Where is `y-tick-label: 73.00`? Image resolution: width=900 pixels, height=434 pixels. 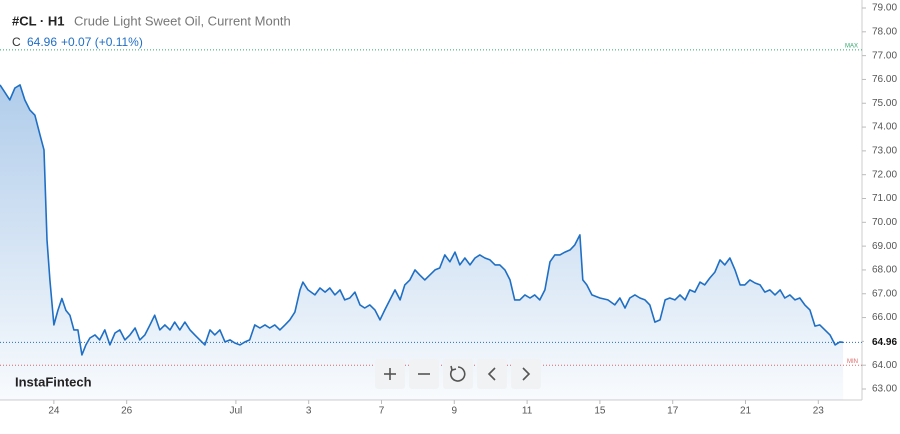 y-tick-label: 73.00 is located at coordinates (884, 151).